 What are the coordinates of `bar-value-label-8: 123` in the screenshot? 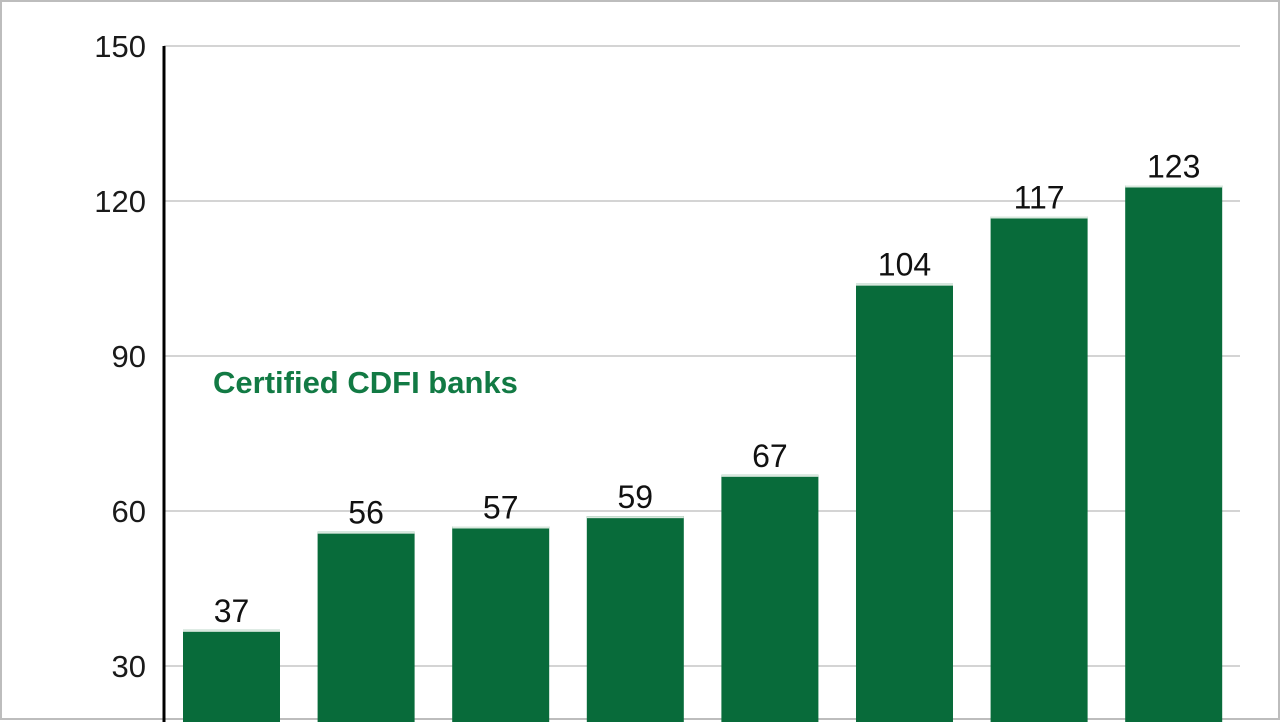 It's located at (1173, 167).